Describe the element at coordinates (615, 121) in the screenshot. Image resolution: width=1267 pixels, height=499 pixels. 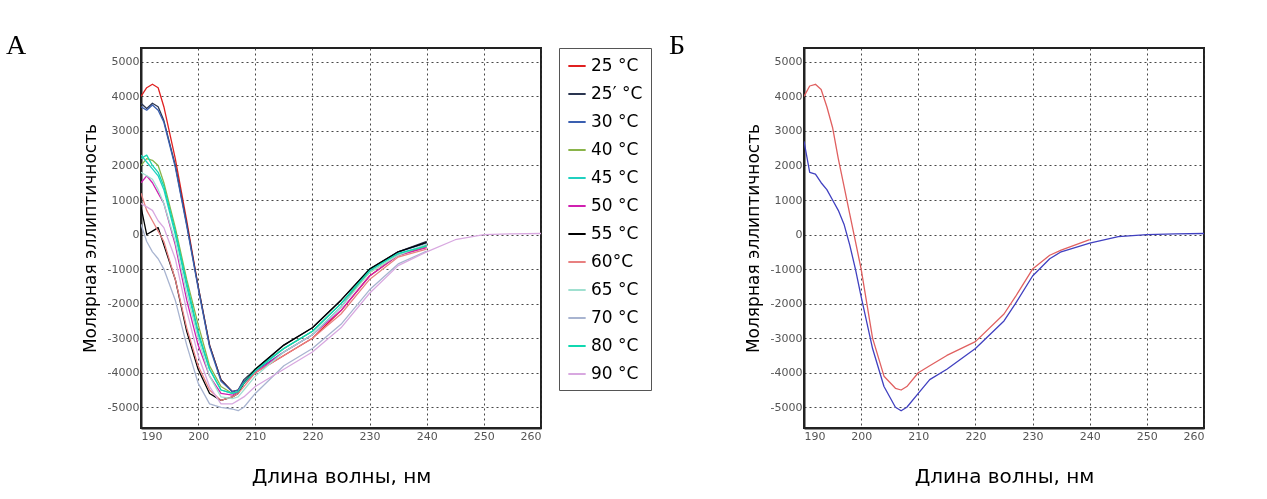
I see `legend-label: 30 °C` at that location.